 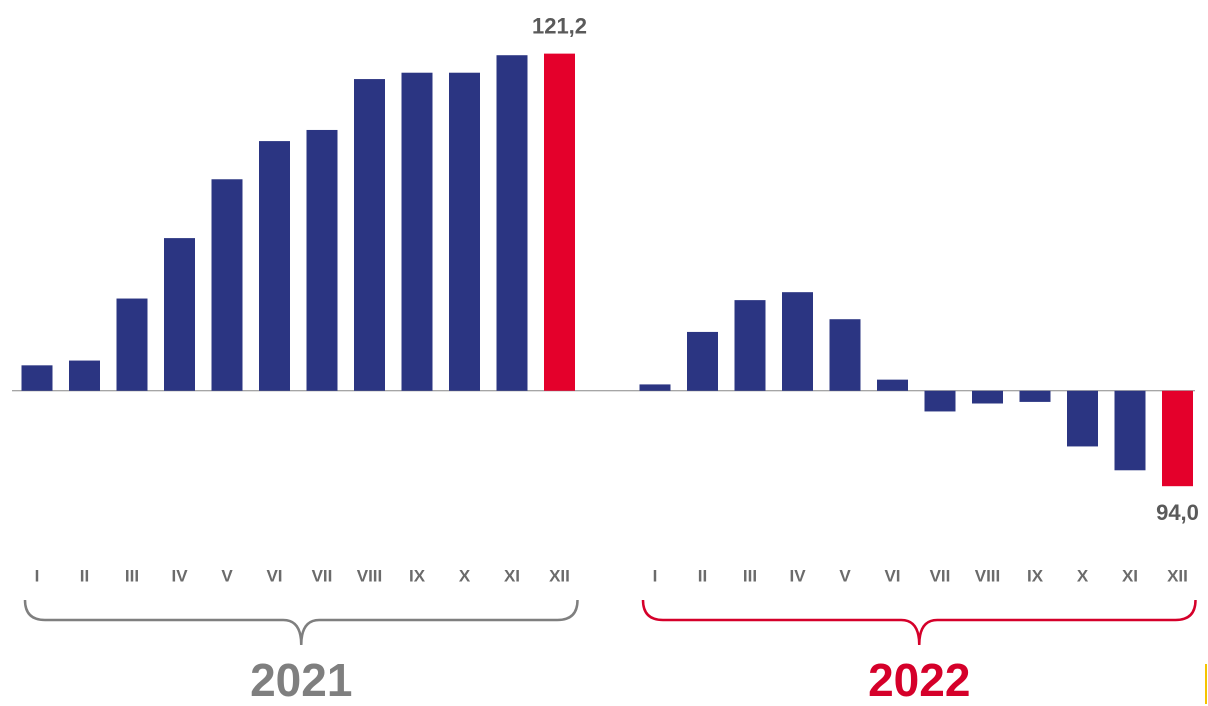 I want to click on year-label: 2022, so click(x=919, y=680).